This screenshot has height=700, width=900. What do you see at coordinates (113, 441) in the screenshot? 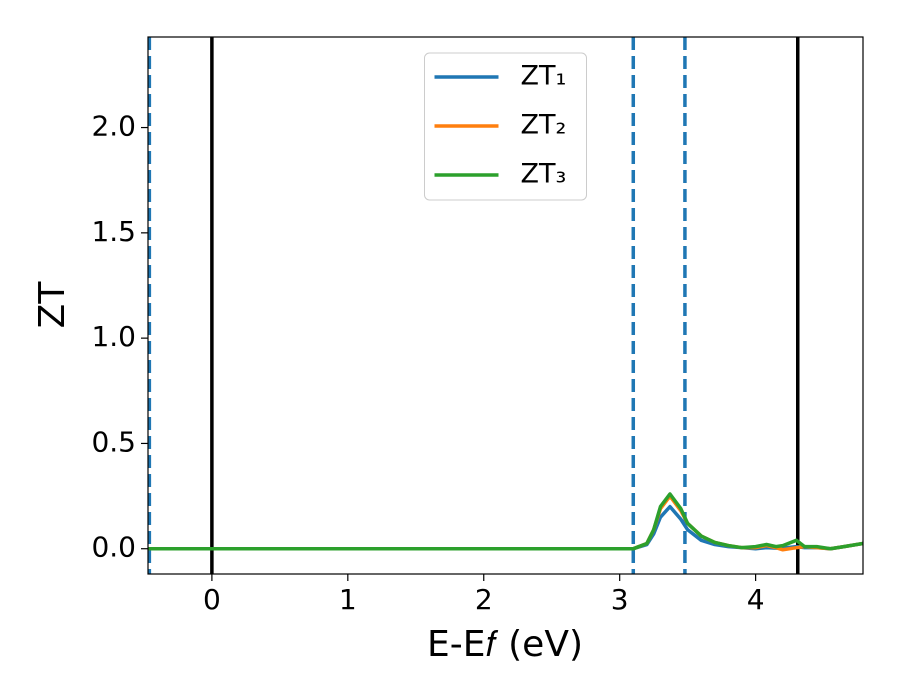
I see `y-tick-label: 0.5` at bounding box center [113, 441].